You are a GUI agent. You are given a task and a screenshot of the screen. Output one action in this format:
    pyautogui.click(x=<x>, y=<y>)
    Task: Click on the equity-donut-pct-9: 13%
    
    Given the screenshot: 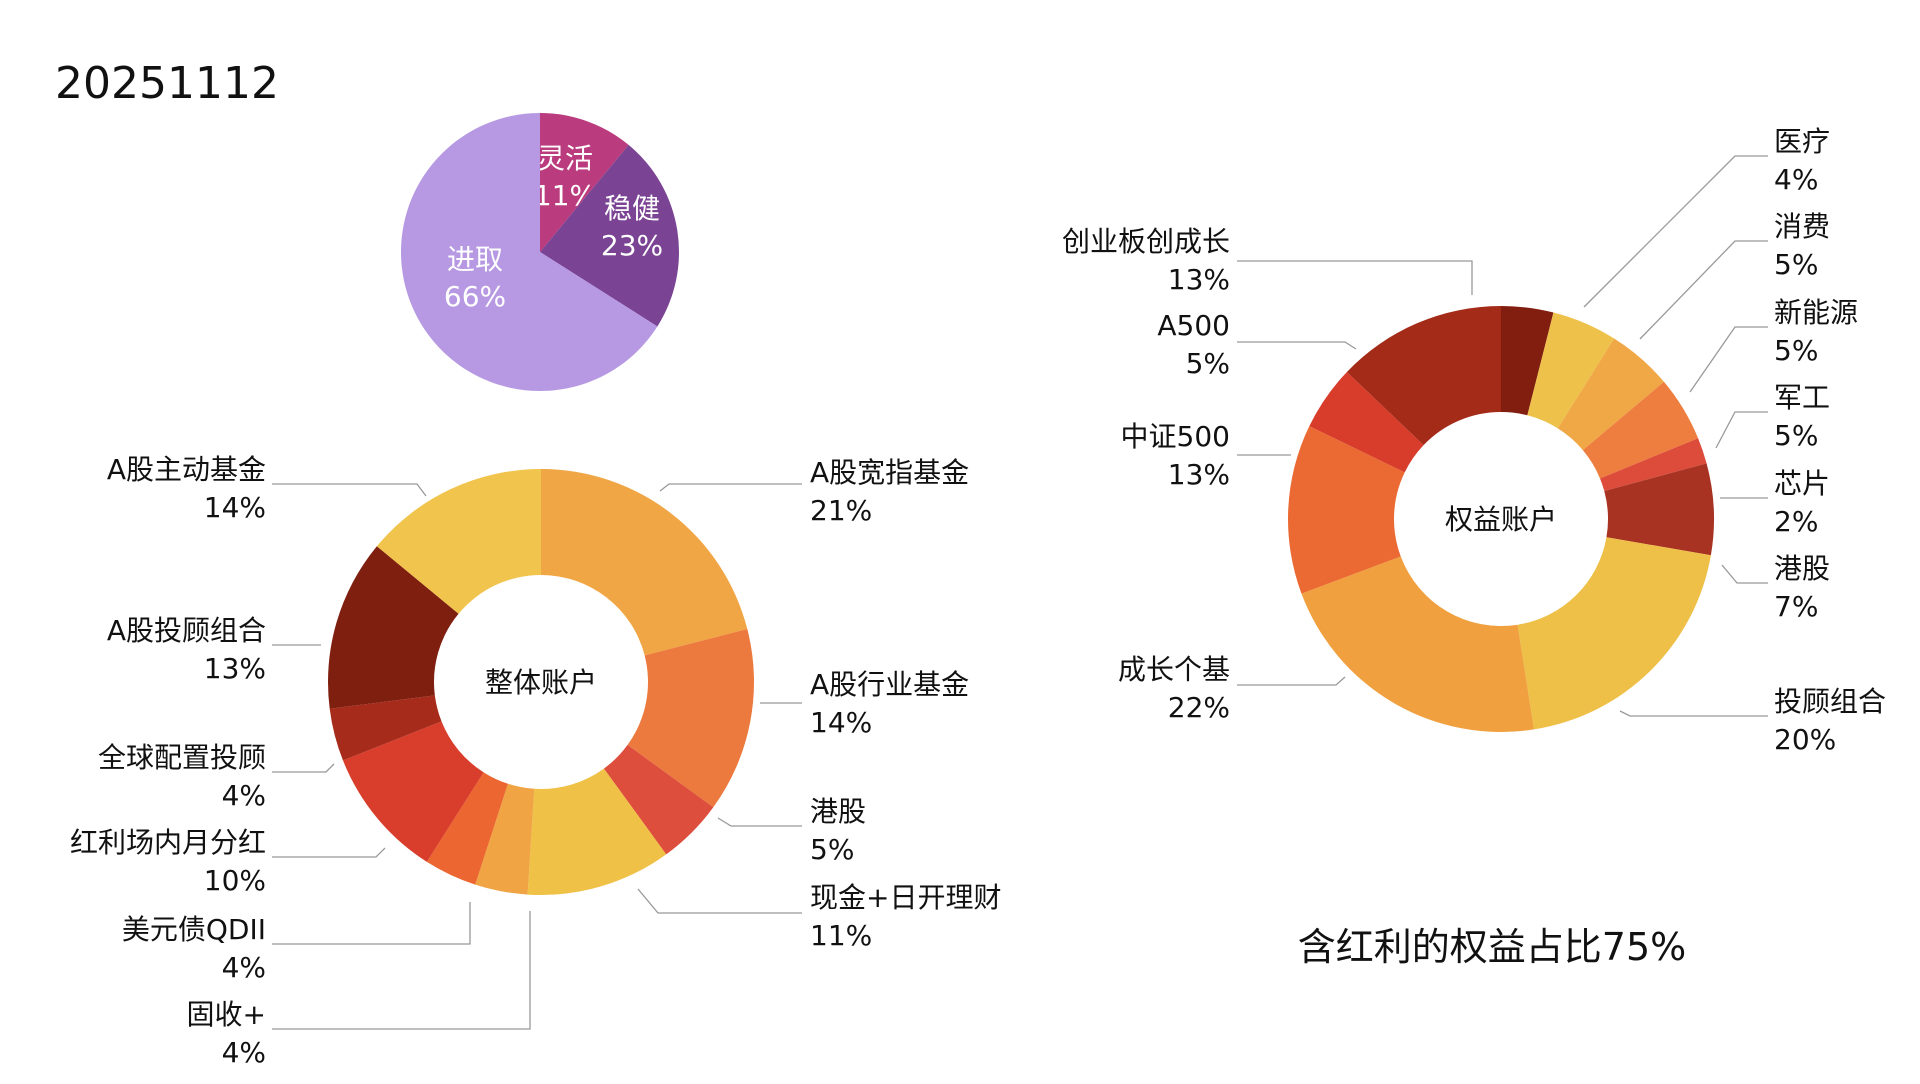 What is the action you would take?
    pyautogui.click(x=1199, y=474)
    